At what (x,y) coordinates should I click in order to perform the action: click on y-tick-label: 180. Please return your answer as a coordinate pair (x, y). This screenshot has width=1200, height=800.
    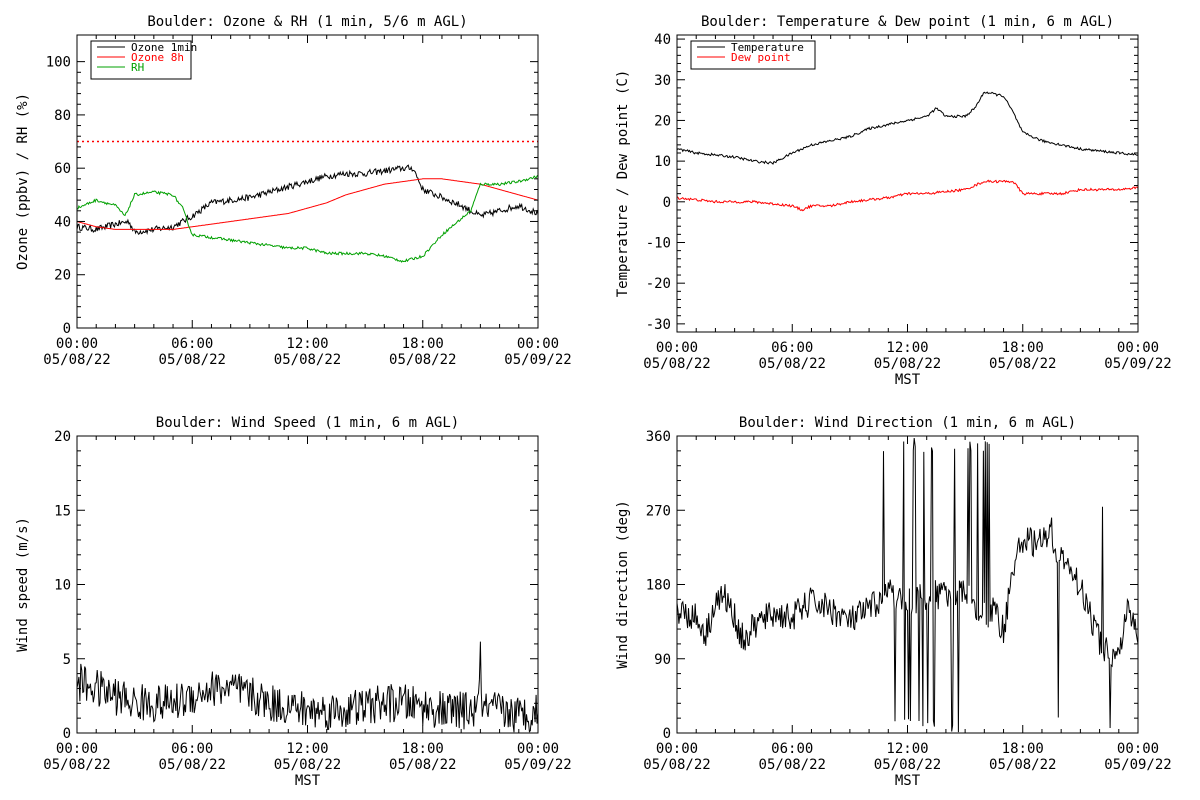
    Looking at the image, I should click on (658, 586).